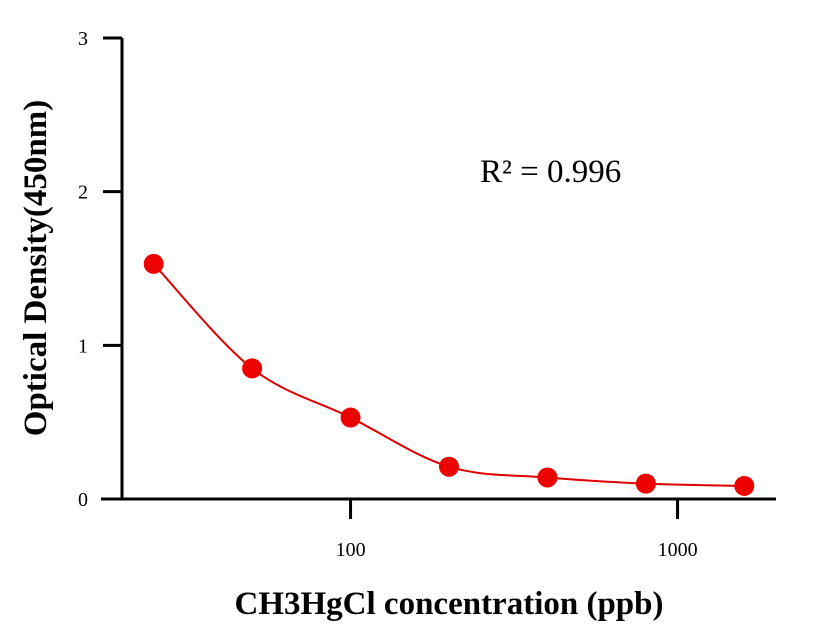  I want to click on y-tick-label: 2, so click(83, 193).